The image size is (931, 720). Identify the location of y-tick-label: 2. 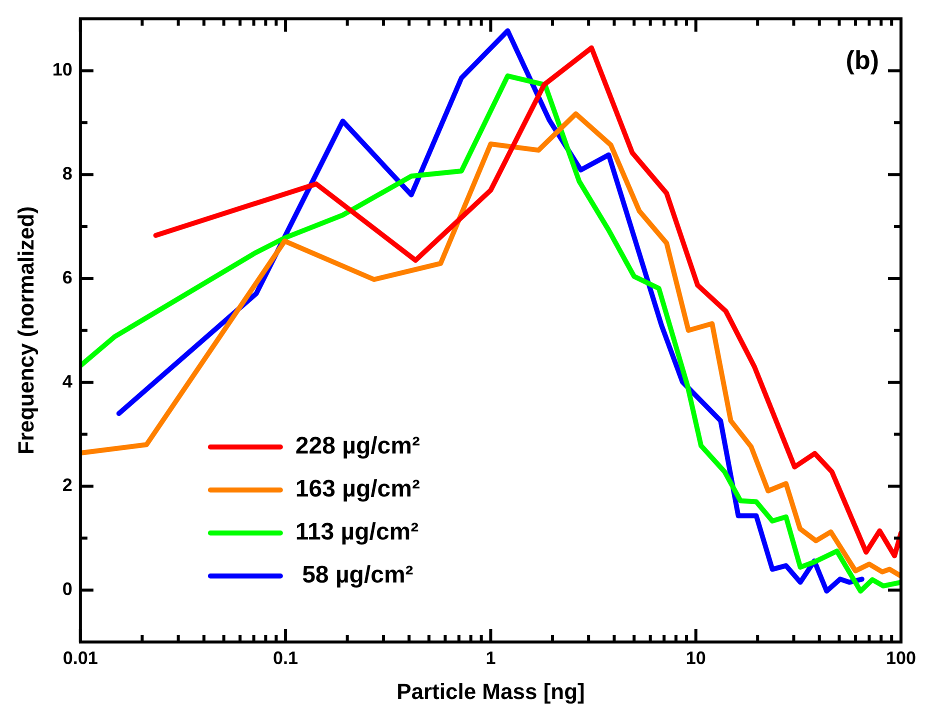
(67, 485).